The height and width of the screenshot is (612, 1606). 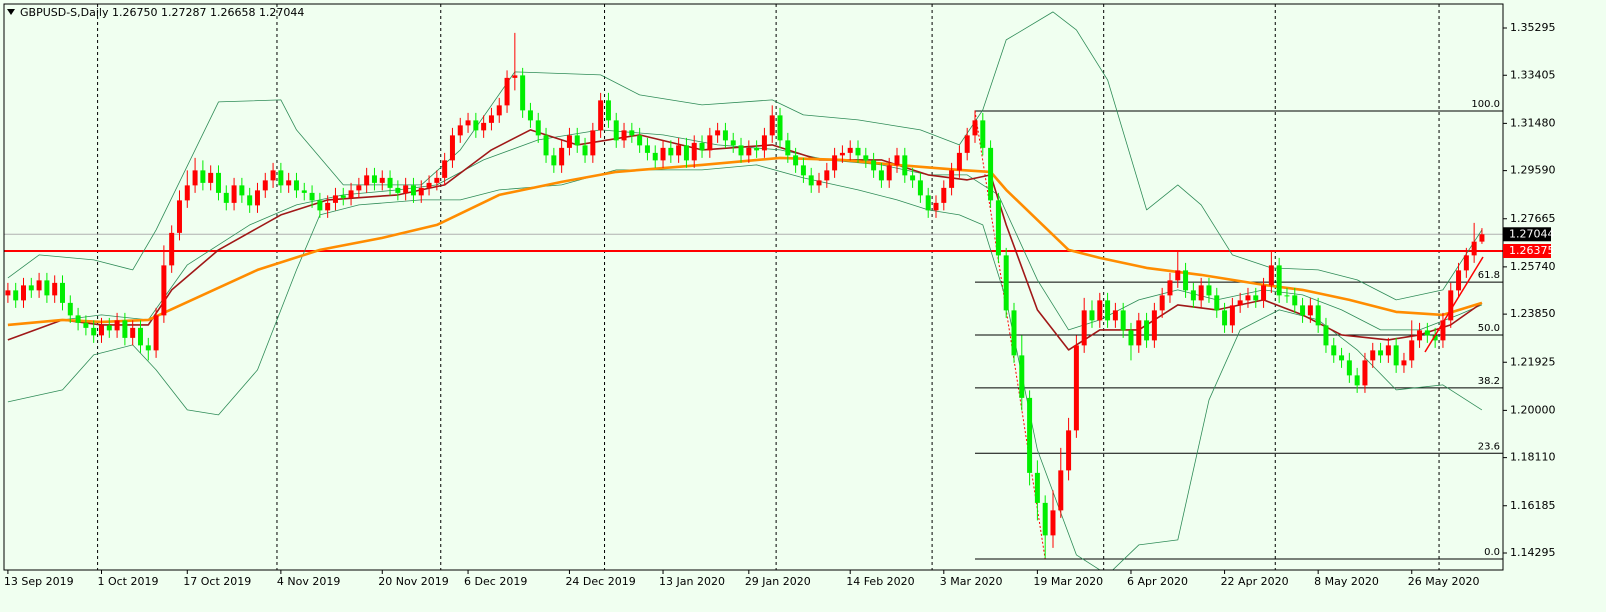 I want to click on fibo-level-label: 0.0, so click(x=1492, y=552).